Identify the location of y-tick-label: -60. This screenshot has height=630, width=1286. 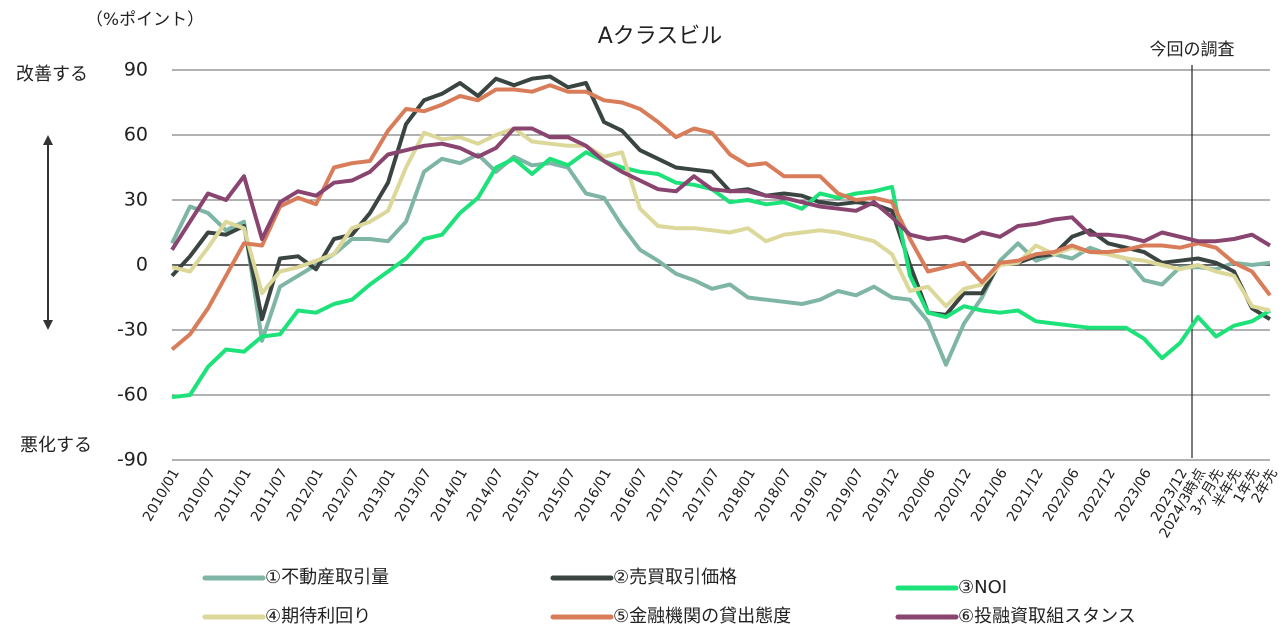
(132, 395).